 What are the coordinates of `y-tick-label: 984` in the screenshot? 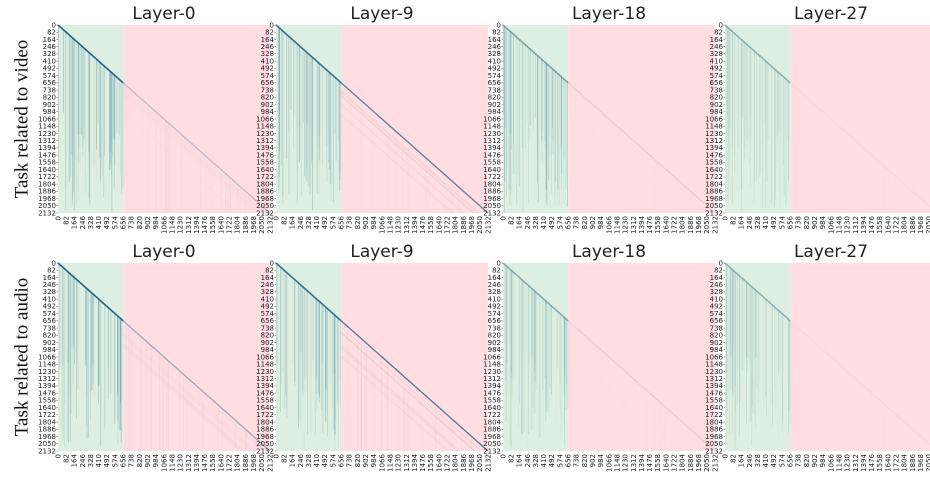 It's located at (495, 112).